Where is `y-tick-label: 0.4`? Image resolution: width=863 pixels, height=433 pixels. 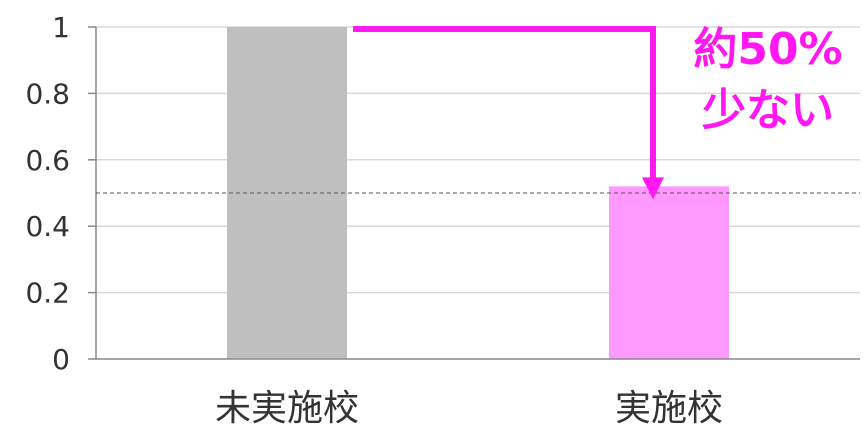 y-tick-label: 0.4 is located at coordinates (47, 226).